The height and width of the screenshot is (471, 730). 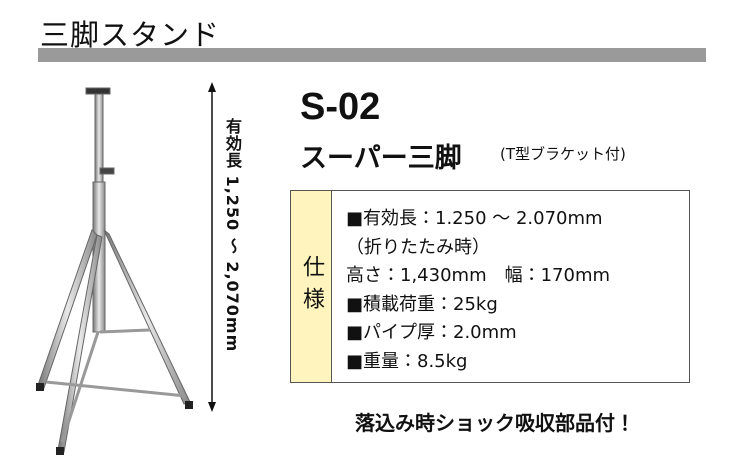 I want to click on spec-line: ■重量：8.5kg, so click(x=407, y=361).